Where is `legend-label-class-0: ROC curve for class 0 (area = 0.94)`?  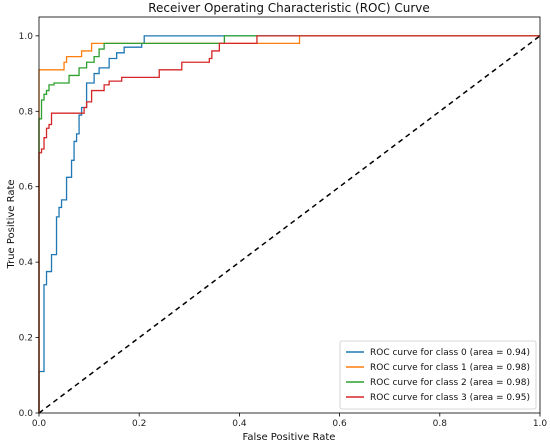
legend-label-class-0: ROC curve for class 0 (area = 0.94) is located at coordinates (450, 353).